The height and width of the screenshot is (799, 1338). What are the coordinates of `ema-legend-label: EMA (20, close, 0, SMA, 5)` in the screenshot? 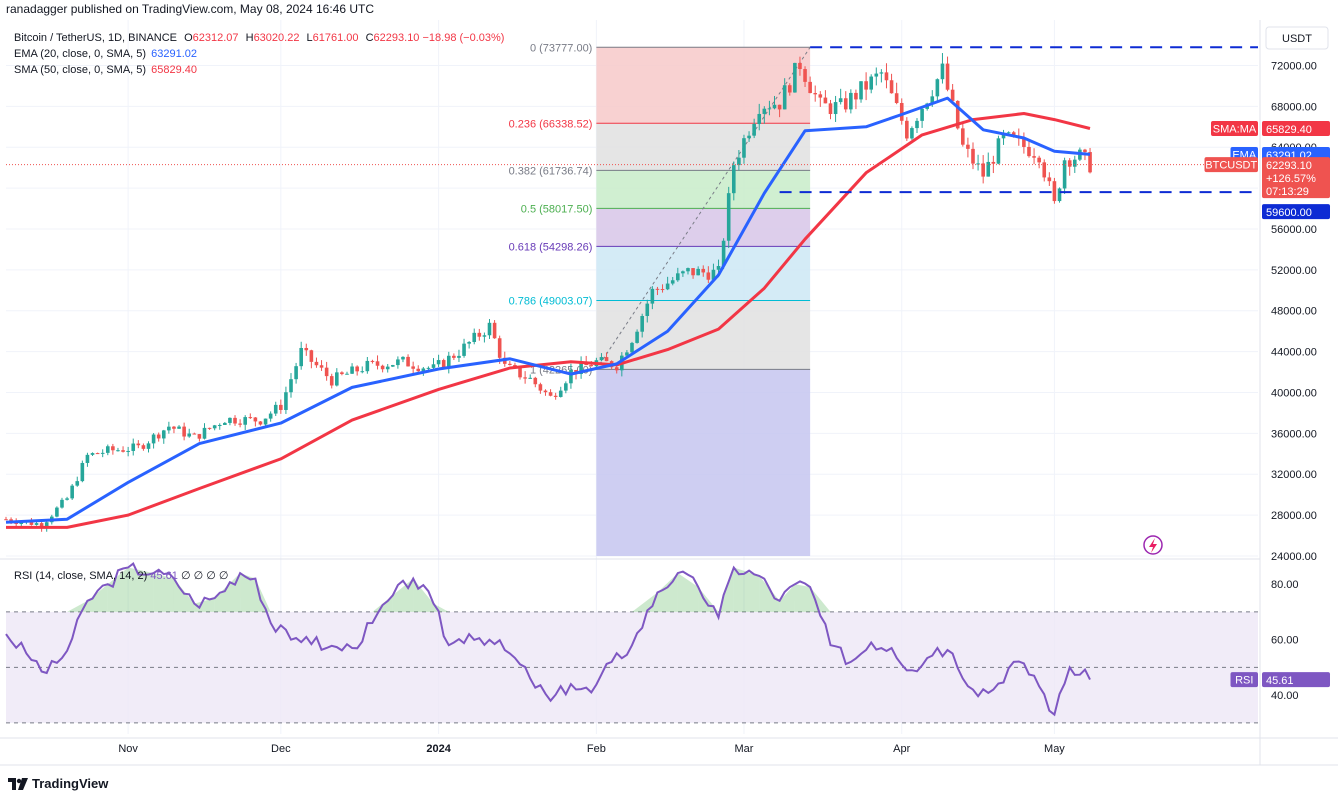 It's located at (80, 54).